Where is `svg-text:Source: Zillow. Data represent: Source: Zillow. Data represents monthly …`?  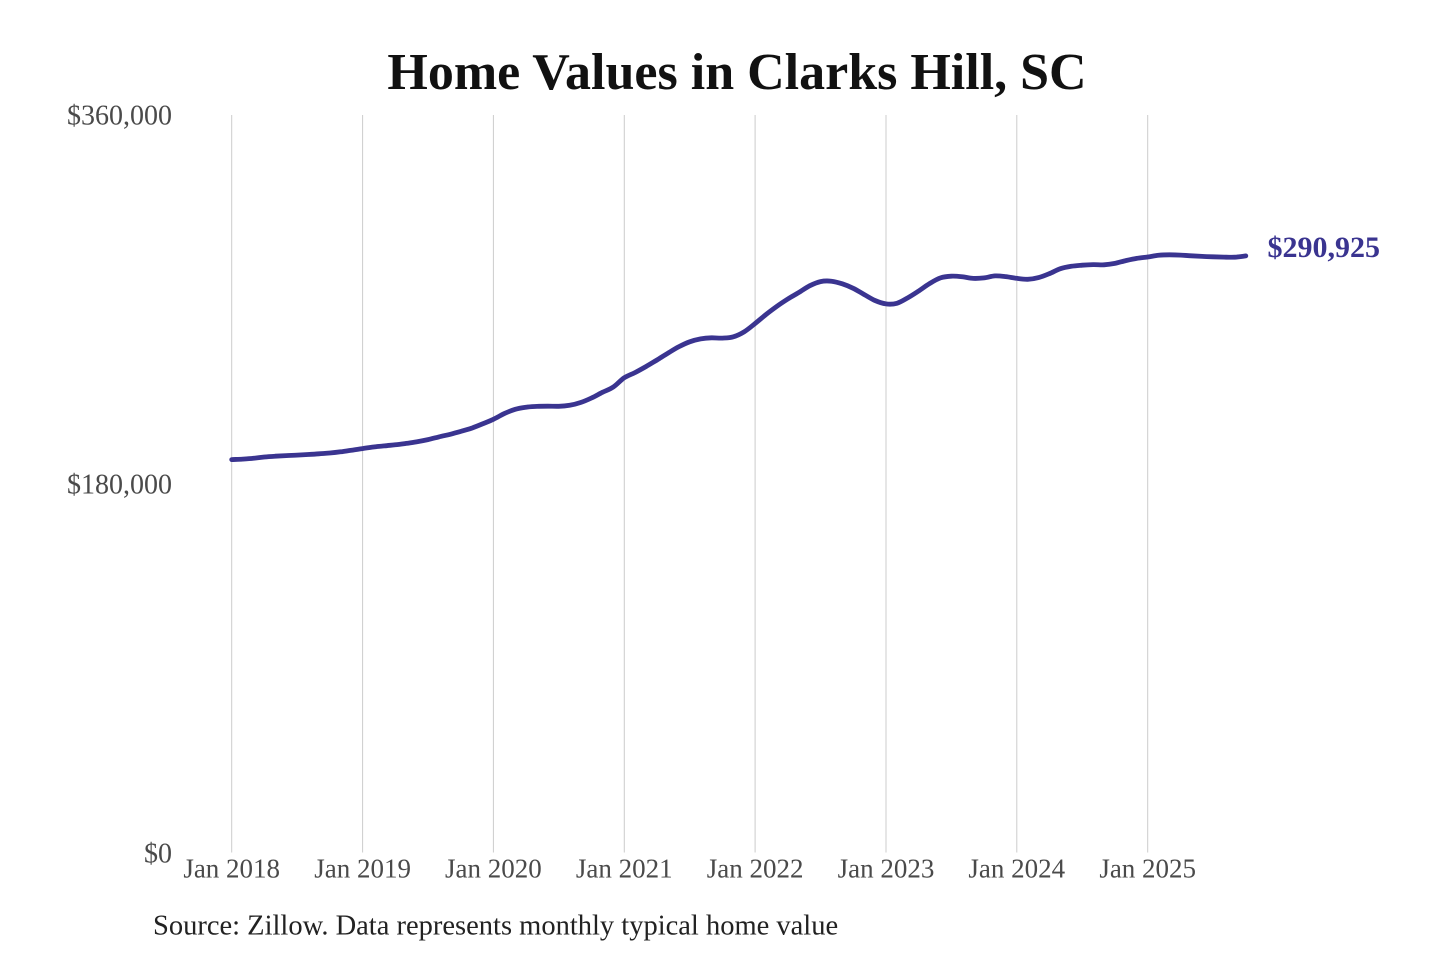
svg-text:Source: Zillow. Data represent: Source: Zillow. Data represents monthly … is located at coordinates (495, 926).